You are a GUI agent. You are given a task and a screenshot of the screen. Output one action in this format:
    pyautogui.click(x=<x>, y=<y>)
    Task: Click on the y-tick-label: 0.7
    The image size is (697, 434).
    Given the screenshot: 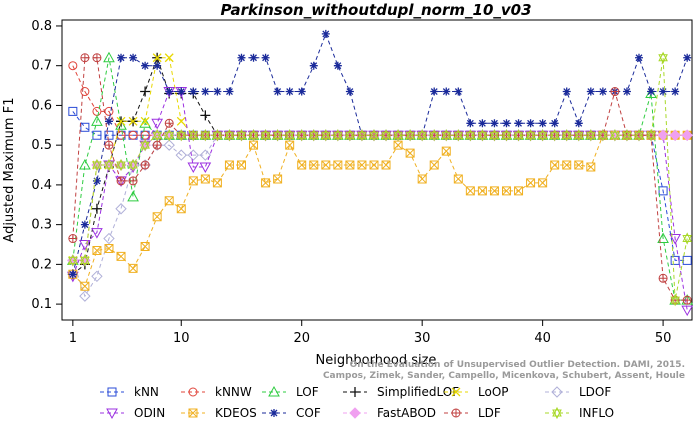 What is the action you would take?
    pyautogui.click(x=41, y=66)
    